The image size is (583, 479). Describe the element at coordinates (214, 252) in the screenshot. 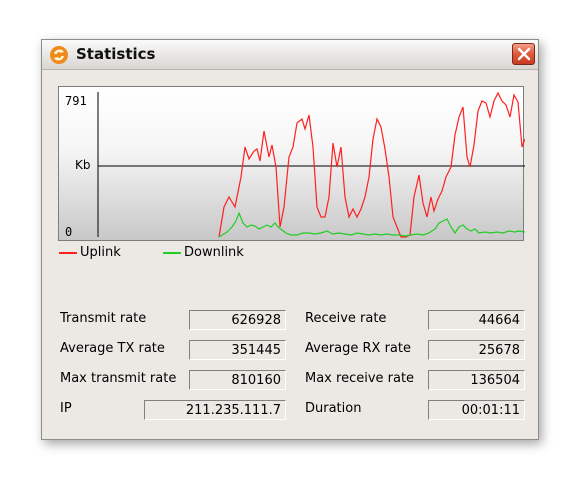

I see `legend-downlink-label: Downlink` at that location.